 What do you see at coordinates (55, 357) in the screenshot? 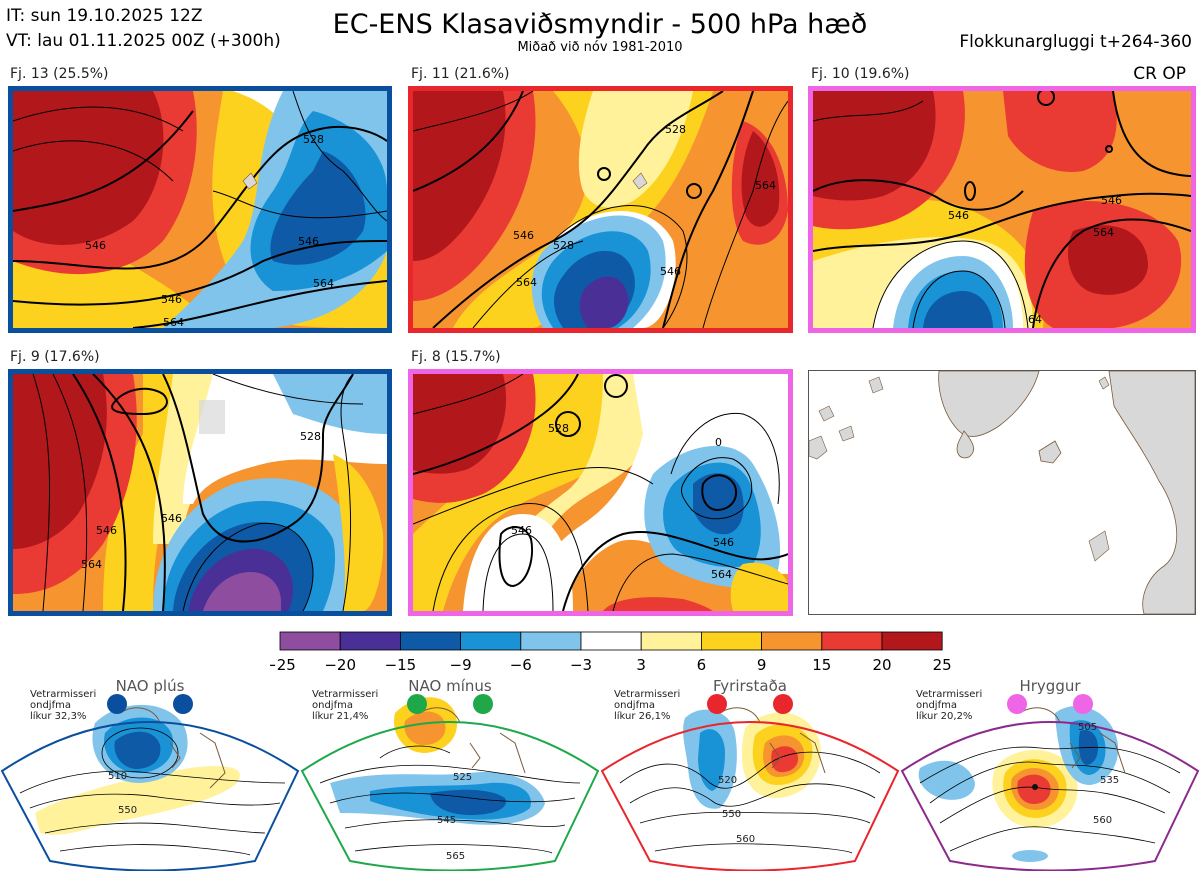
I see `panel-label-4: Fj. 9 (17.6%)` at bounding box center [55, 357].